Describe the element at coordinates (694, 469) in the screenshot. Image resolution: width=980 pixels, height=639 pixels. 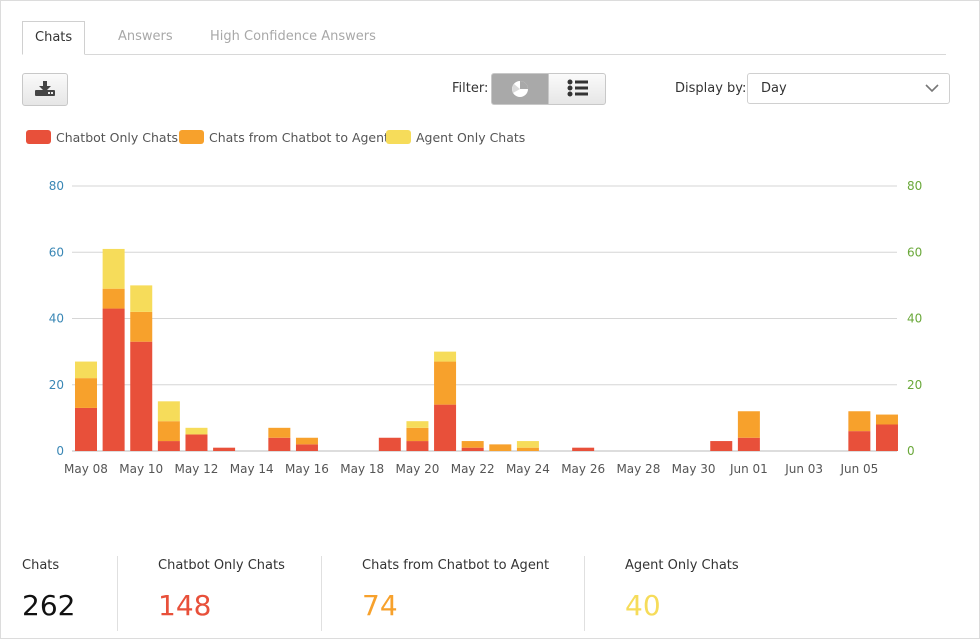
I see `x-tick-label: May 30` at that location.